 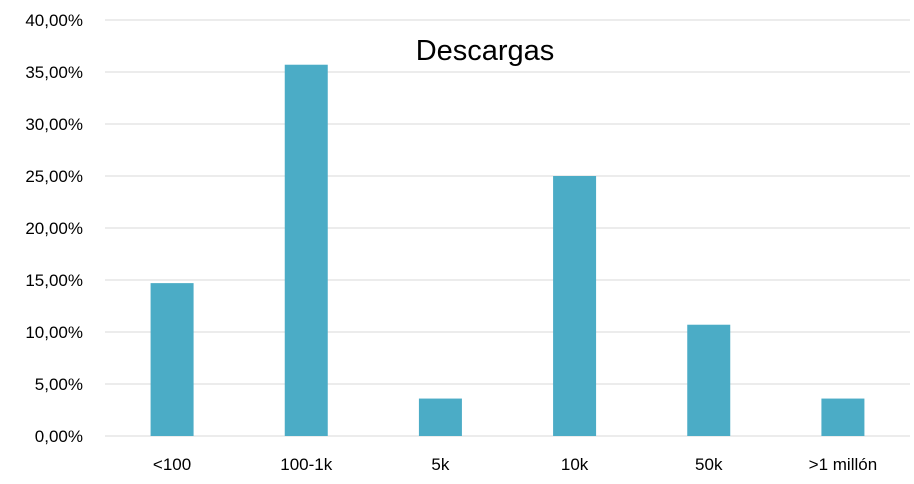 I want to click on y-tick-label: 10,00%, so click(x=54, y=332).